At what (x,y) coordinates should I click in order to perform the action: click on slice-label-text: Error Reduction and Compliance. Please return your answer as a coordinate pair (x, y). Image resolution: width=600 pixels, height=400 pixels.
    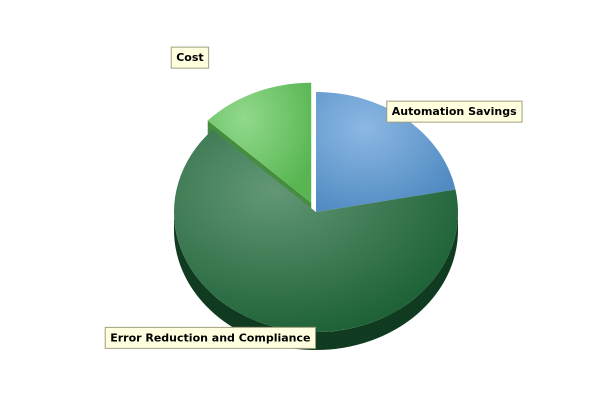
    Looking at the image, I should click on (210, 337).